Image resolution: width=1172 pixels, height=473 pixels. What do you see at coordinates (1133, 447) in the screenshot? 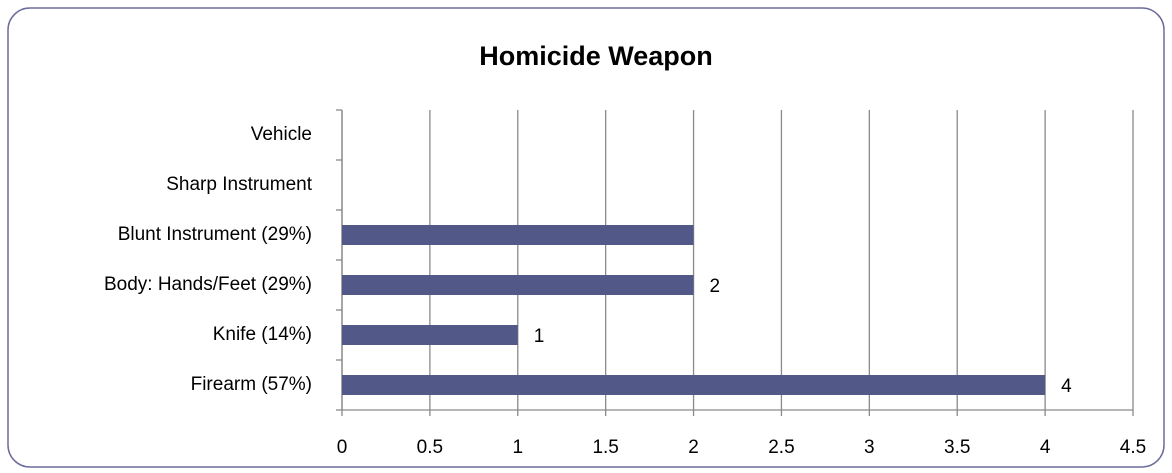
I see `x-tick-label: 4.5` at bounding box center [1133, 447].